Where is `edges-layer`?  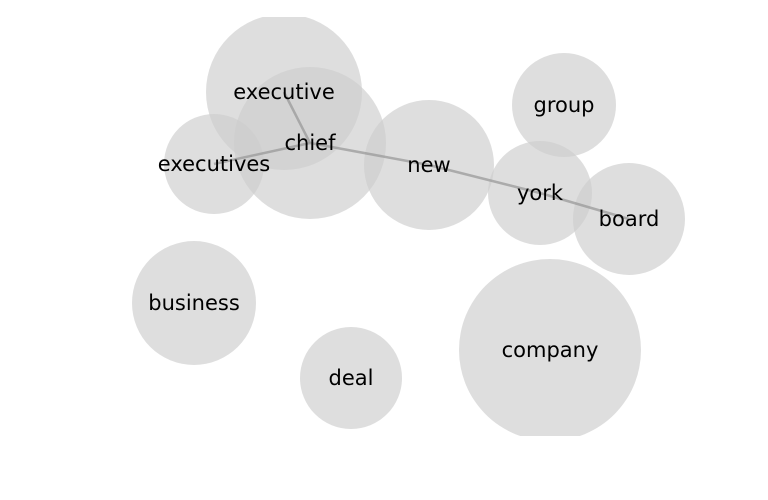
edges-layer is located at coordinates (421, 156).